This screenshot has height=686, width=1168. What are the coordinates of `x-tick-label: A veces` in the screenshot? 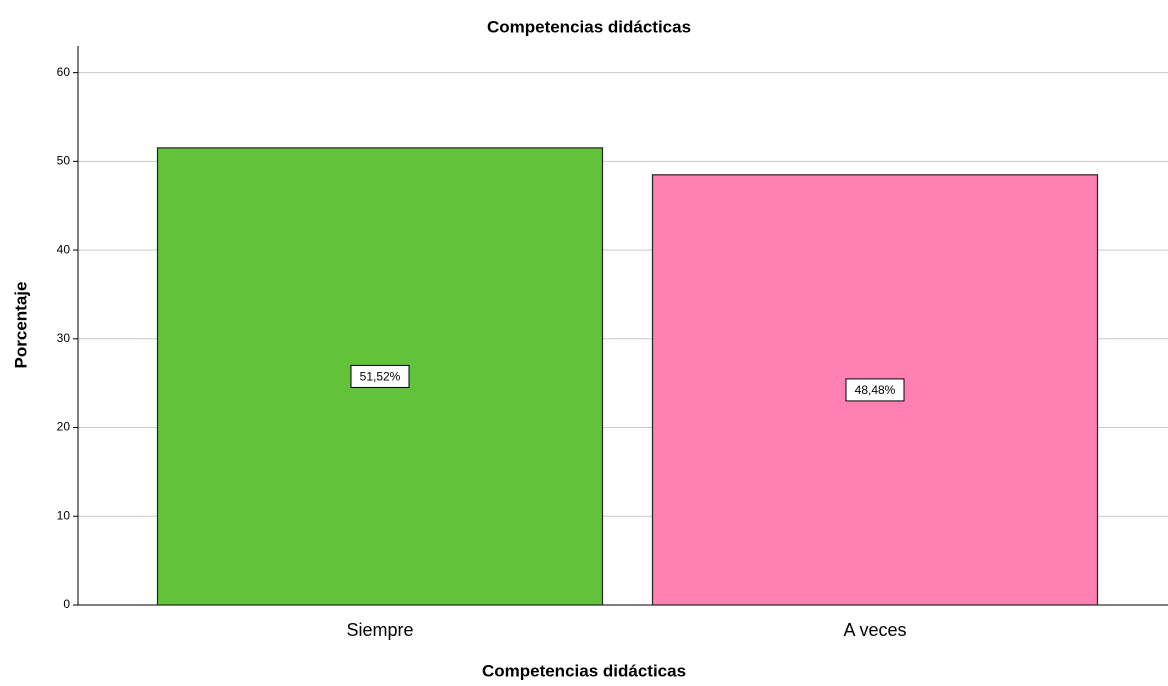 It's located at (874, 630).